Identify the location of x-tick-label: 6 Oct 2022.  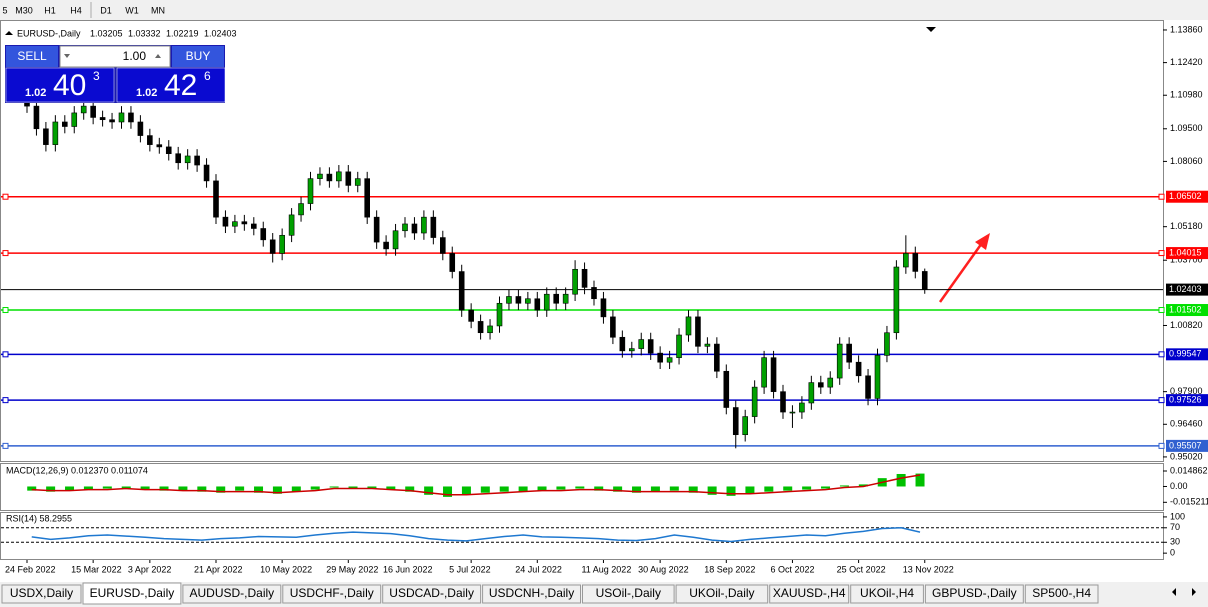
(792, 569).